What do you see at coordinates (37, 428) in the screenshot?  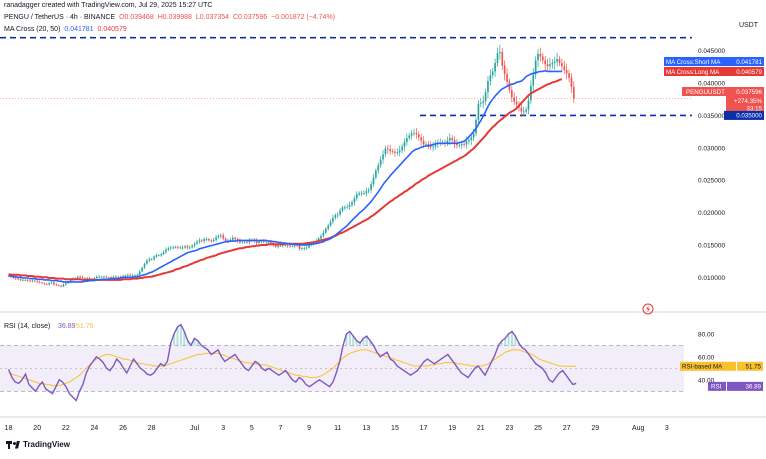 I see `time-axis-tick: 20` at bounding box center [37, 428].